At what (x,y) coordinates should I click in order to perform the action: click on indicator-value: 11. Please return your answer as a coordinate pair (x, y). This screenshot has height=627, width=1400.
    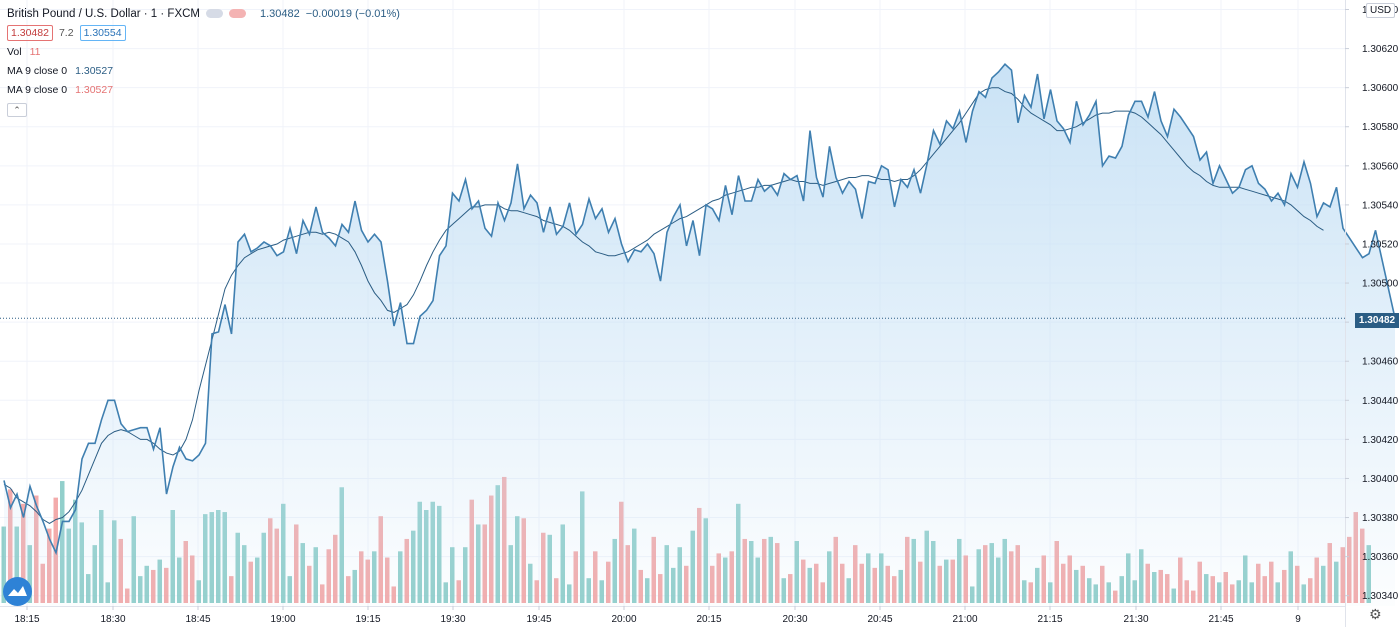
    Looking at the image, I should click on (35, 51).